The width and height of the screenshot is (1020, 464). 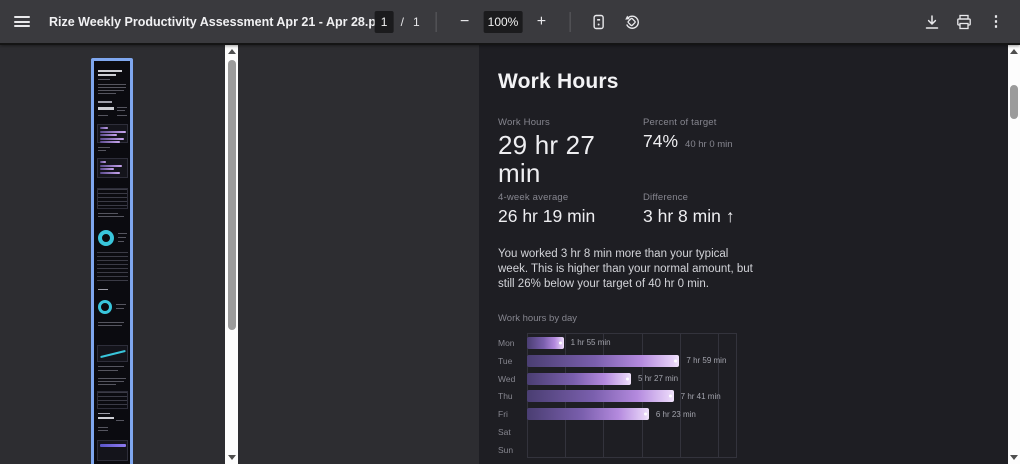 I want to click on zoom-level-input: 100%, so click(x=503, y=21).